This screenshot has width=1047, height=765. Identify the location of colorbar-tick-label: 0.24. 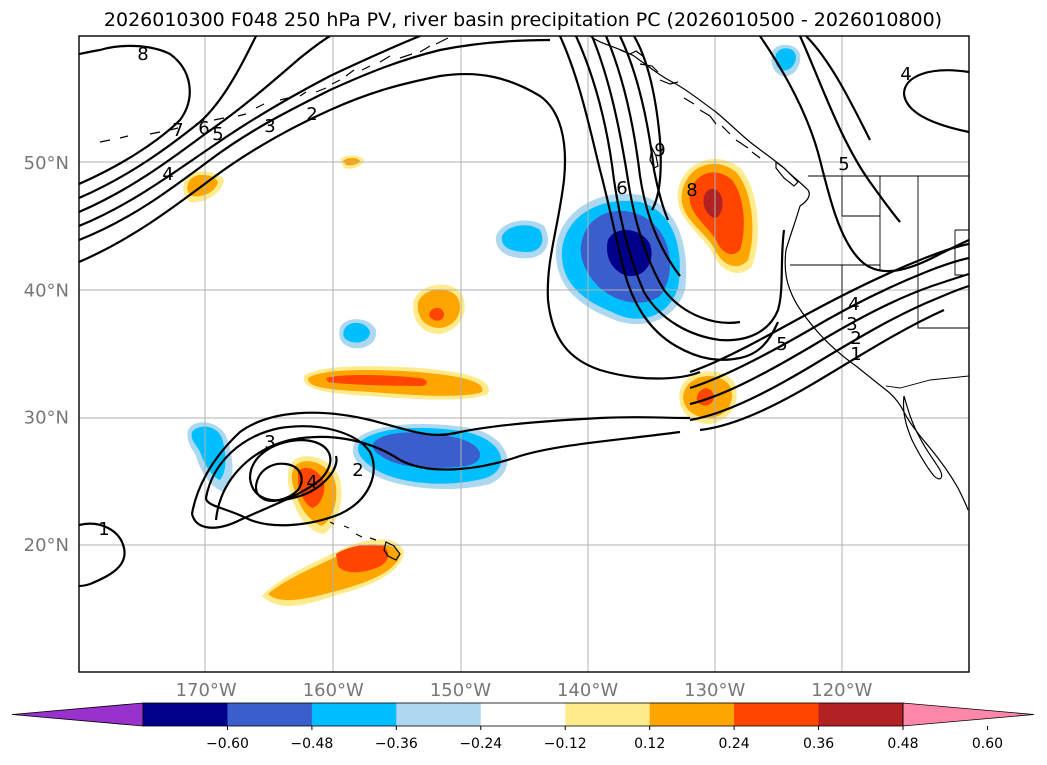
(734, 744).